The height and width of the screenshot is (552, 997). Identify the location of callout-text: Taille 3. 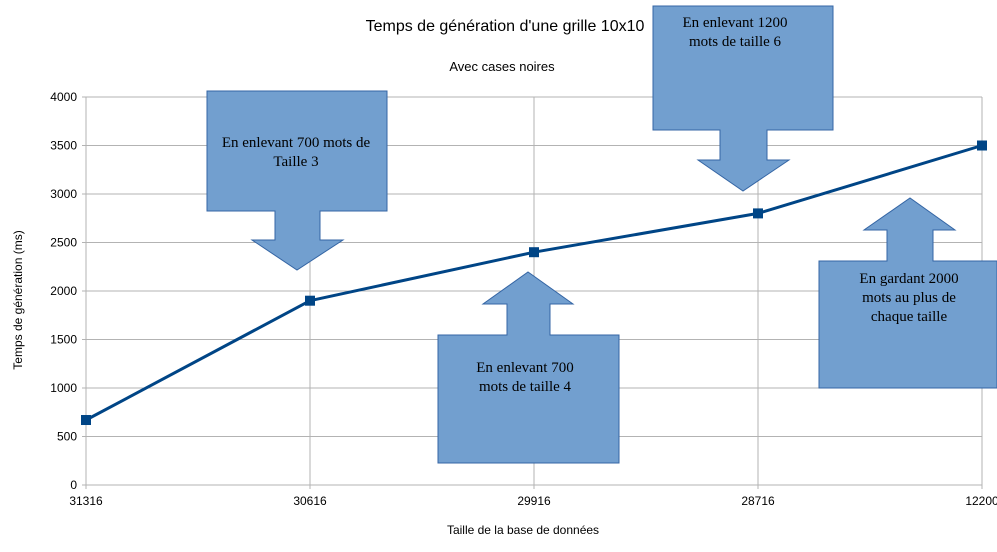
(295, 162).